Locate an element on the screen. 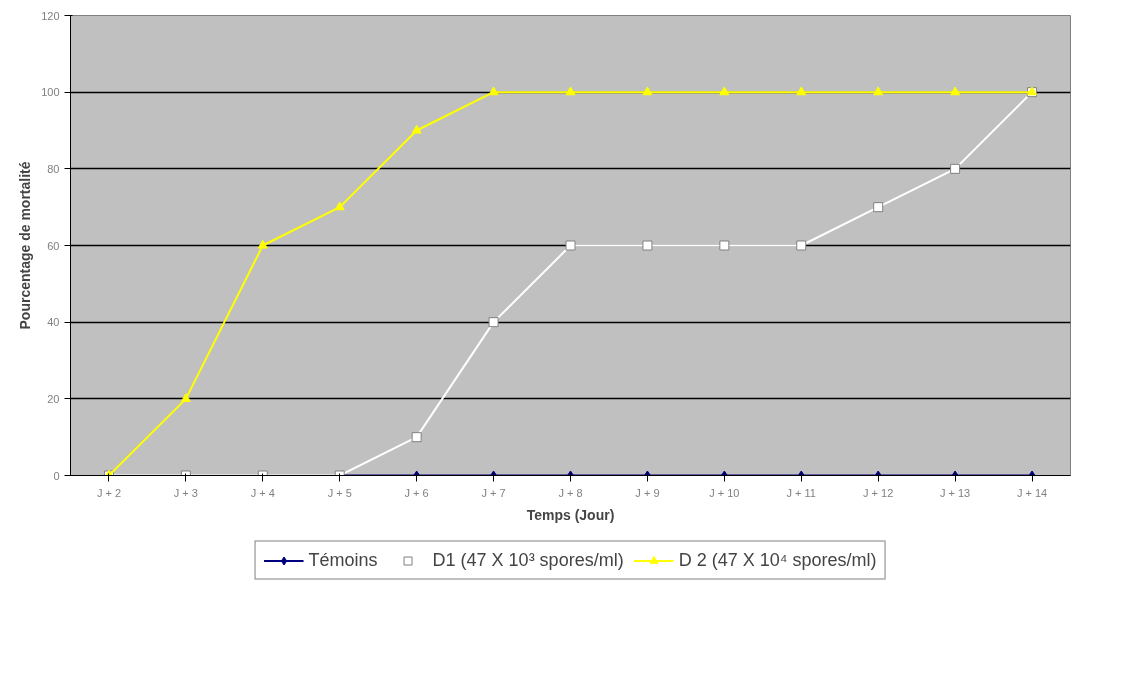 This screenshot has width=1127, height=673. y-tick-label: 20 is located at coordinates (53, 398).